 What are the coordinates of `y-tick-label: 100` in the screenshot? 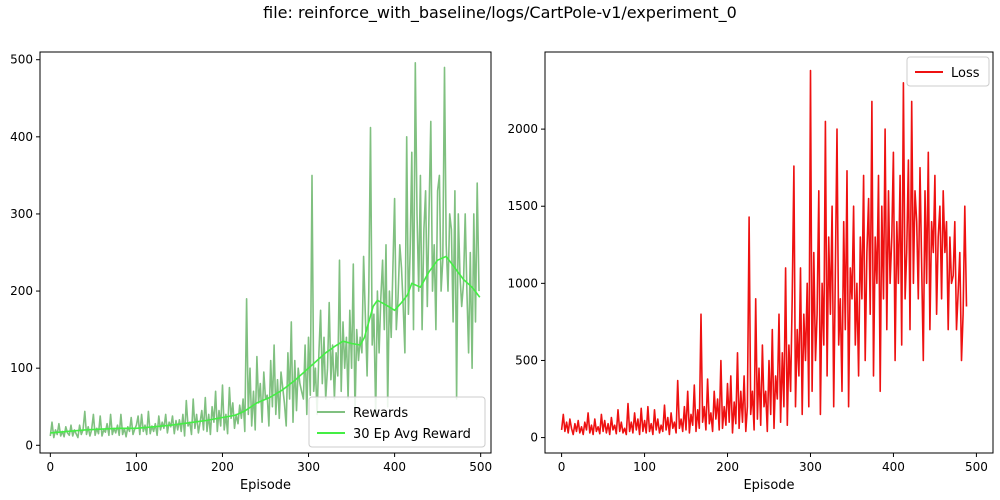 It's located at (21, 368).